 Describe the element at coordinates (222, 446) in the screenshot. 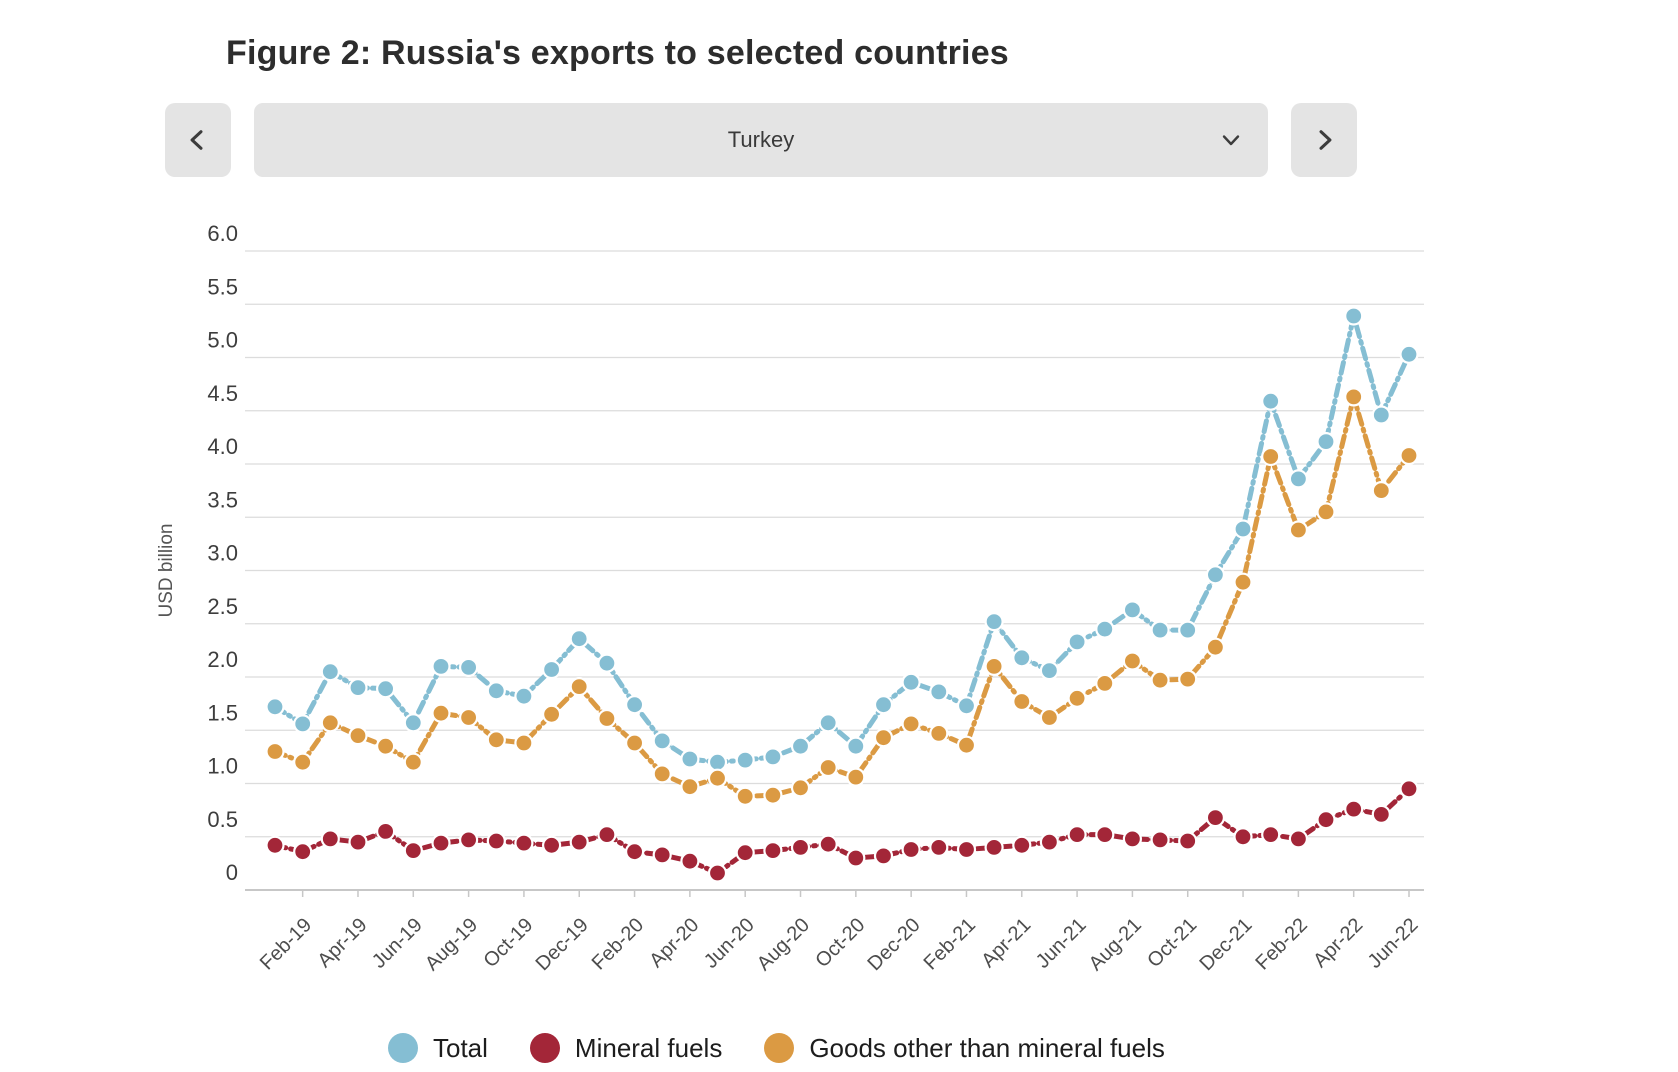

I see `y-axis-tick-label: 4.0` at that location.